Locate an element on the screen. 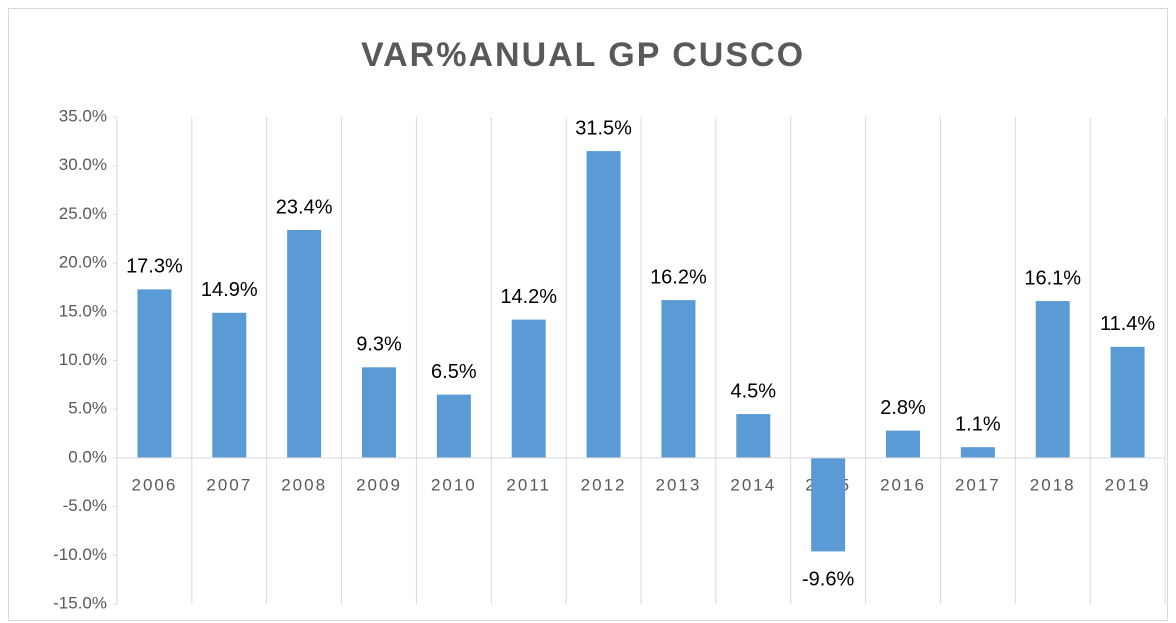  chart-title: VAR%ANUAL GP CUSCO is located at coordinates (583, 55).